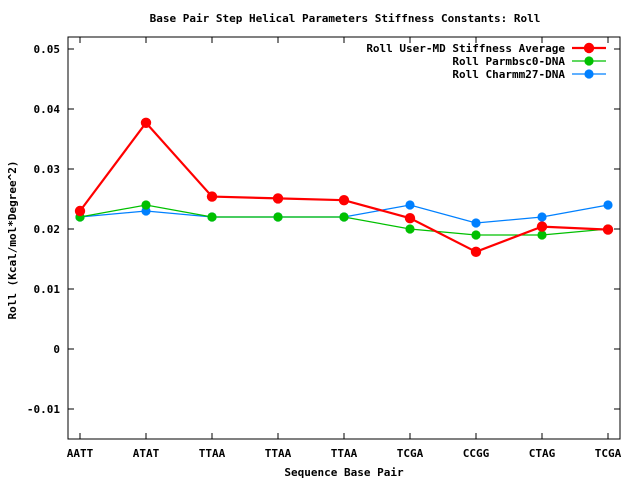 The height and width of the screenshot is (480, 640). I want to click on legend-item: Roll User-MD Stiffness Average, so click(486, 48).